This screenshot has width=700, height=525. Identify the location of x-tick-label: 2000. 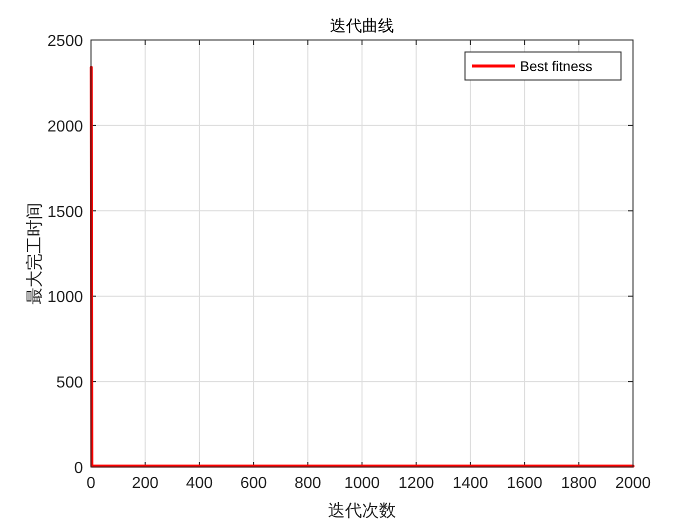
(633, 483).